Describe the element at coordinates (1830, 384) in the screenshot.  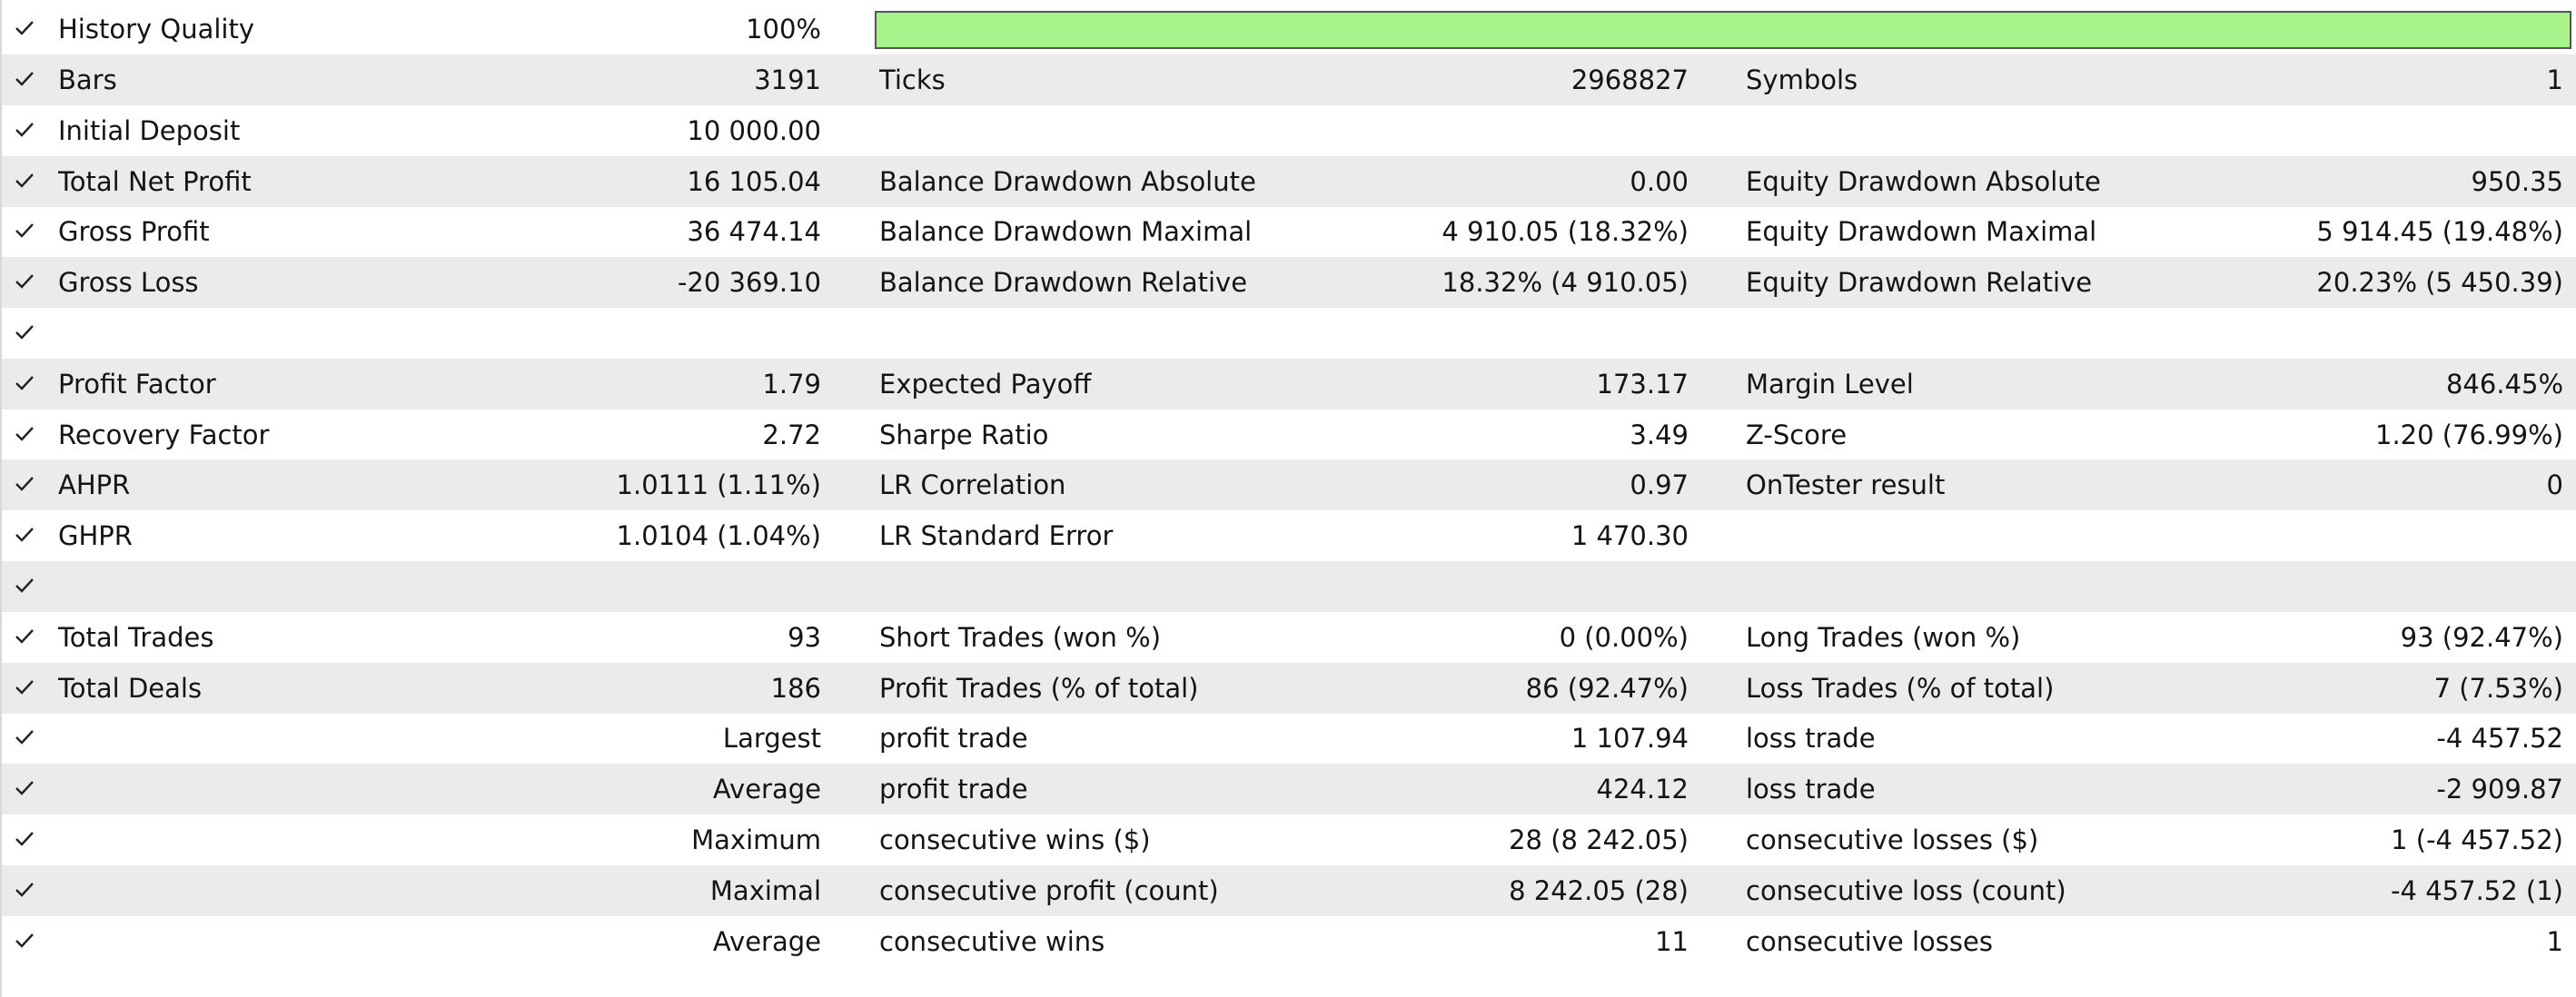
I see `label-col3: Margin Level` at that location.